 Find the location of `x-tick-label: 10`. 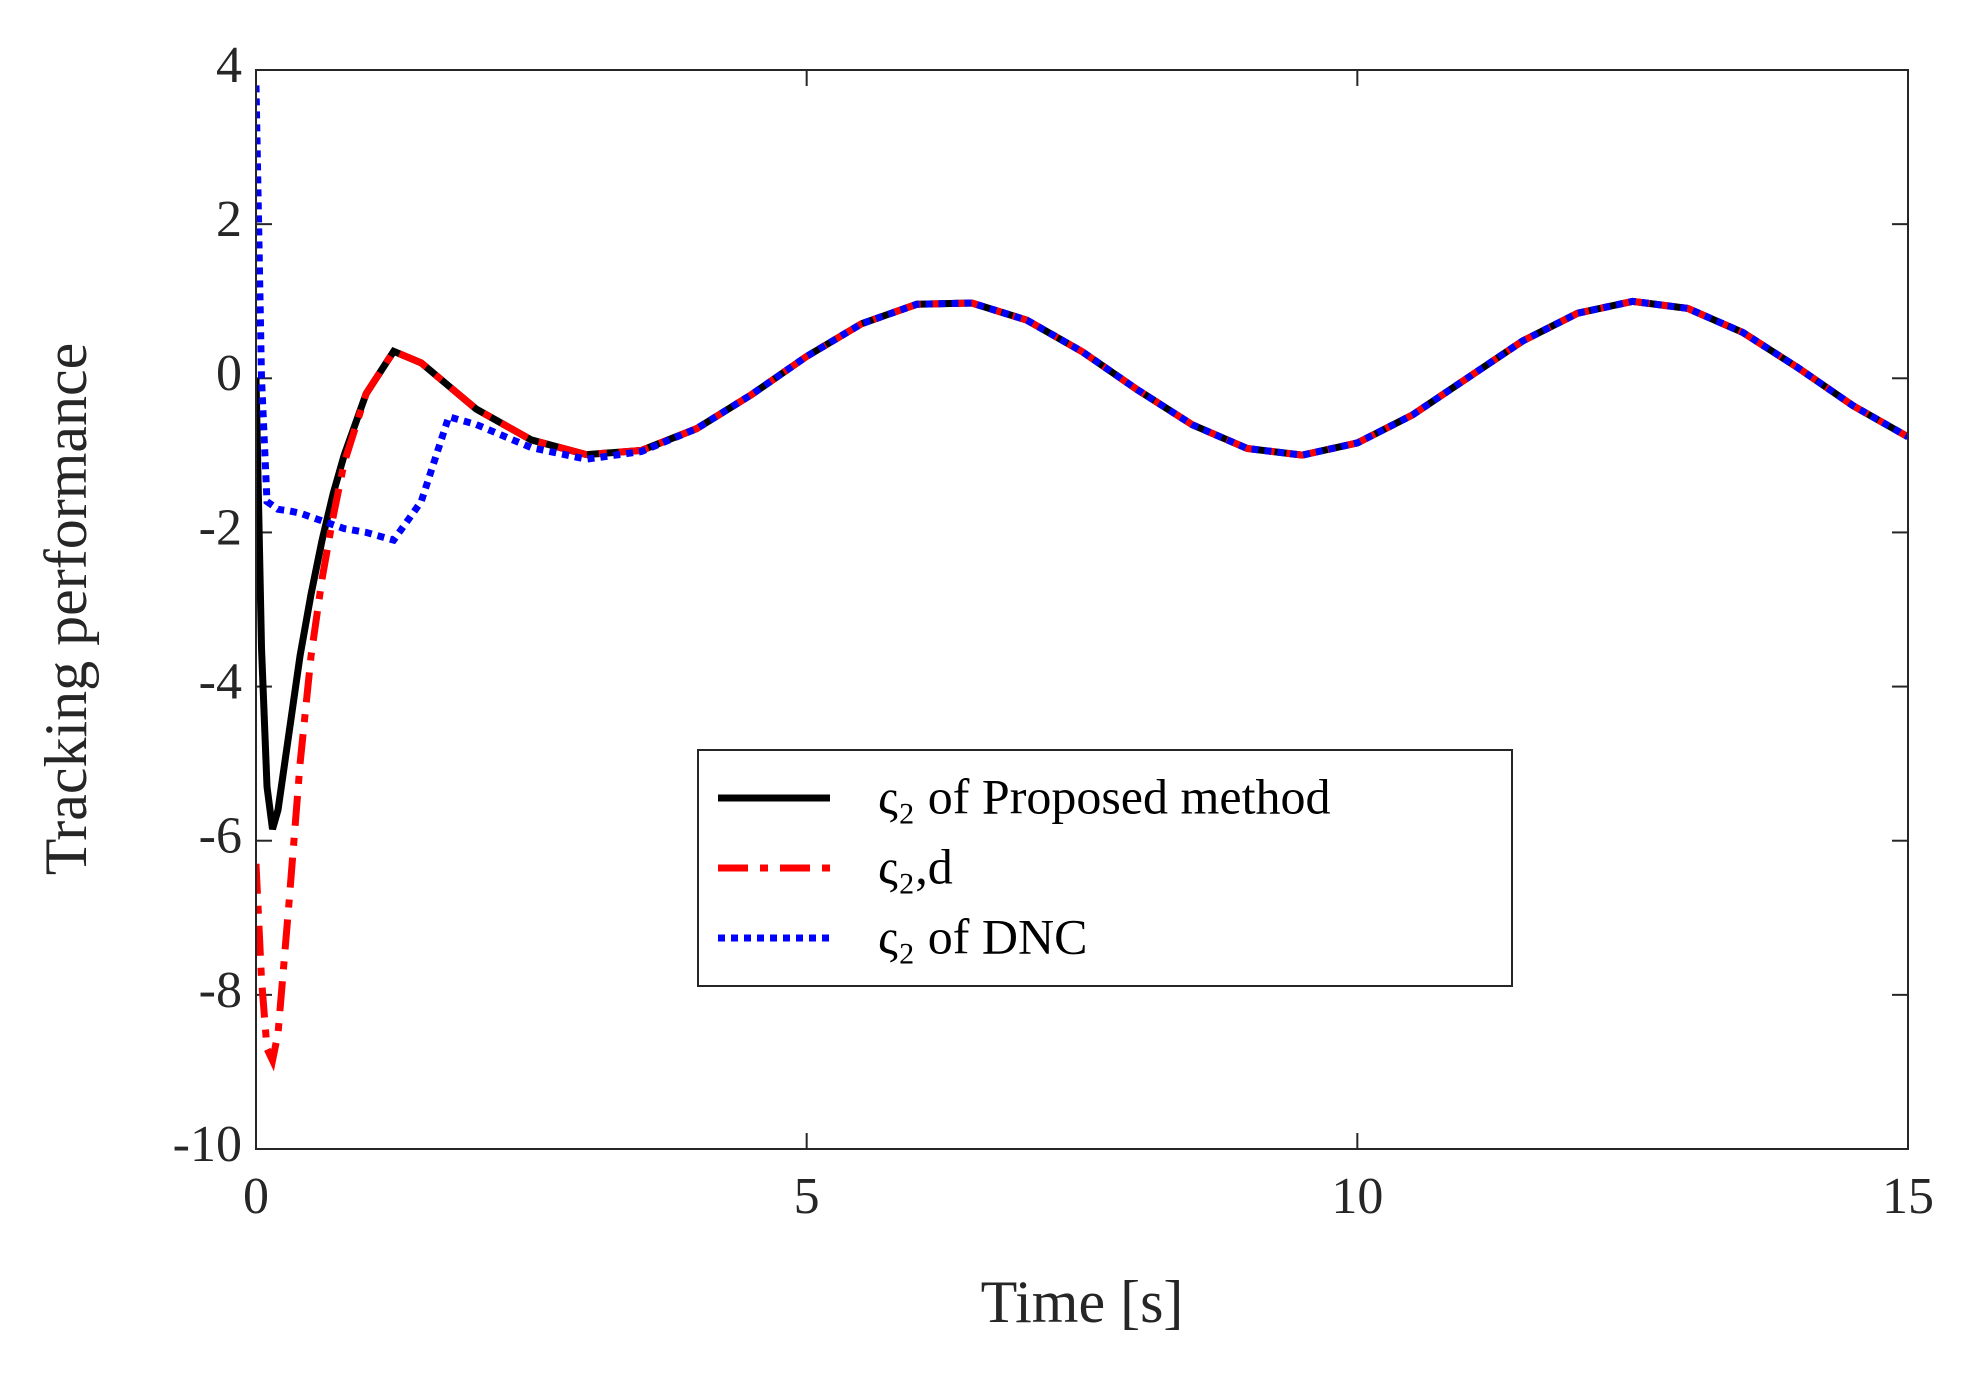

x-tick-label: 10 is located at coordinates (1357, 1196).